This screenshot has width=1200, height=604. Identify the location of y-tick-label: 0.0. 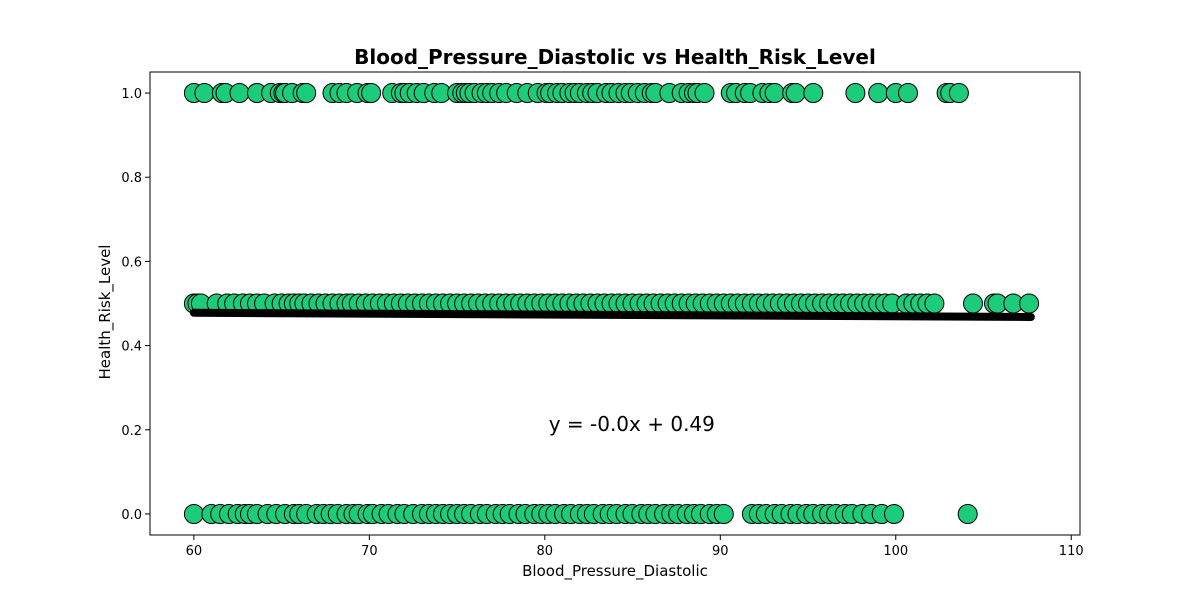
(131, 515).